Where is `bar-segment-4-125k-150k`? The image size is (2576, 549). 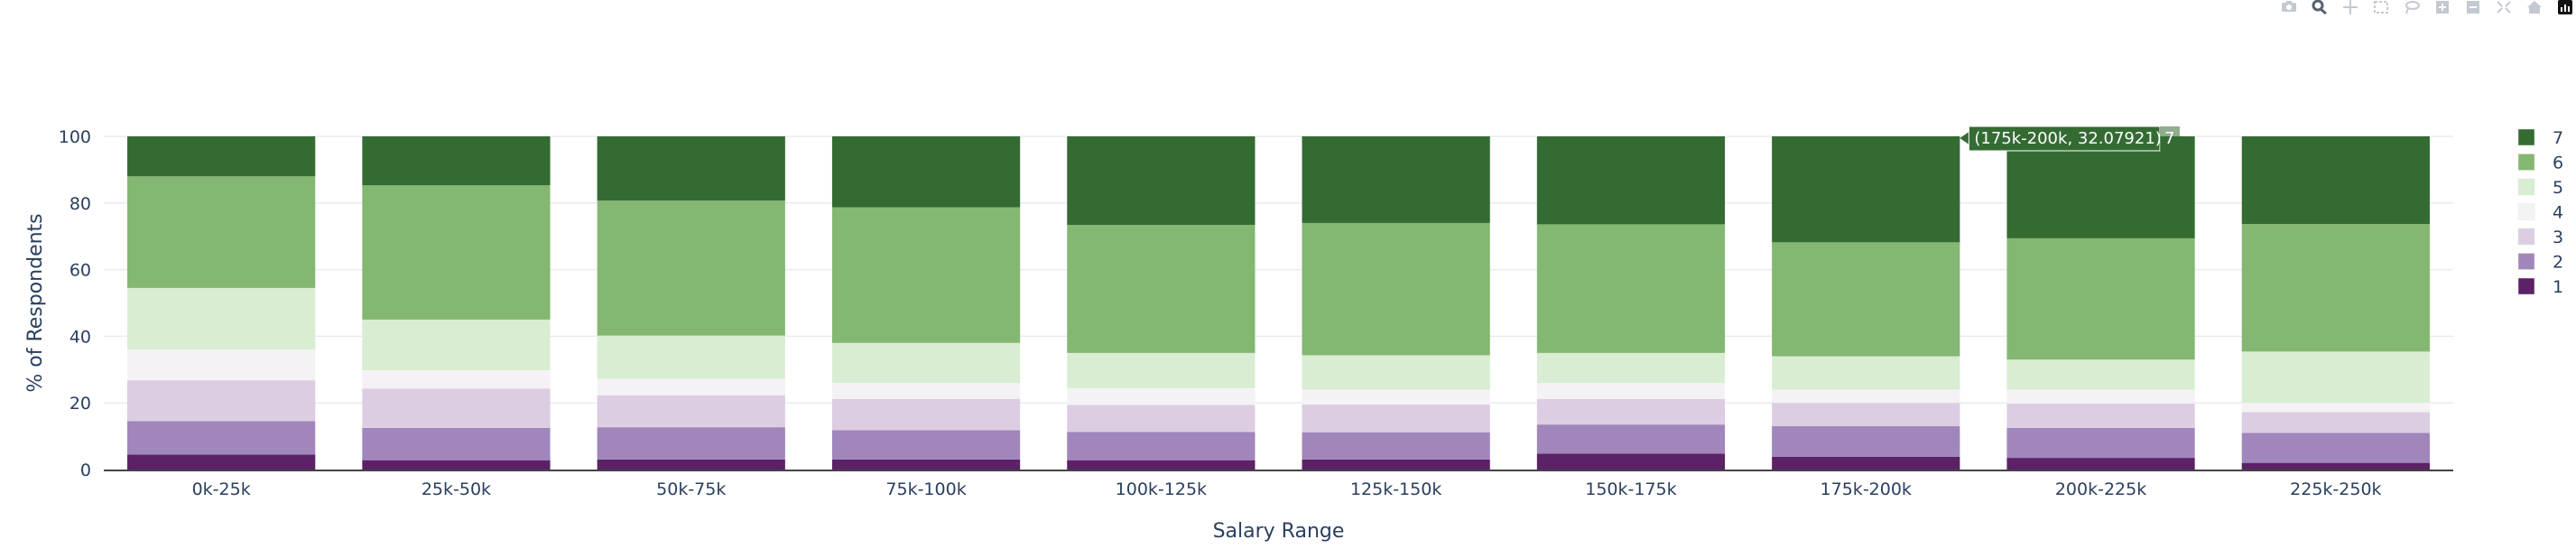 bar-segment-4-125k-150k is located at coordinates (1396, 397).